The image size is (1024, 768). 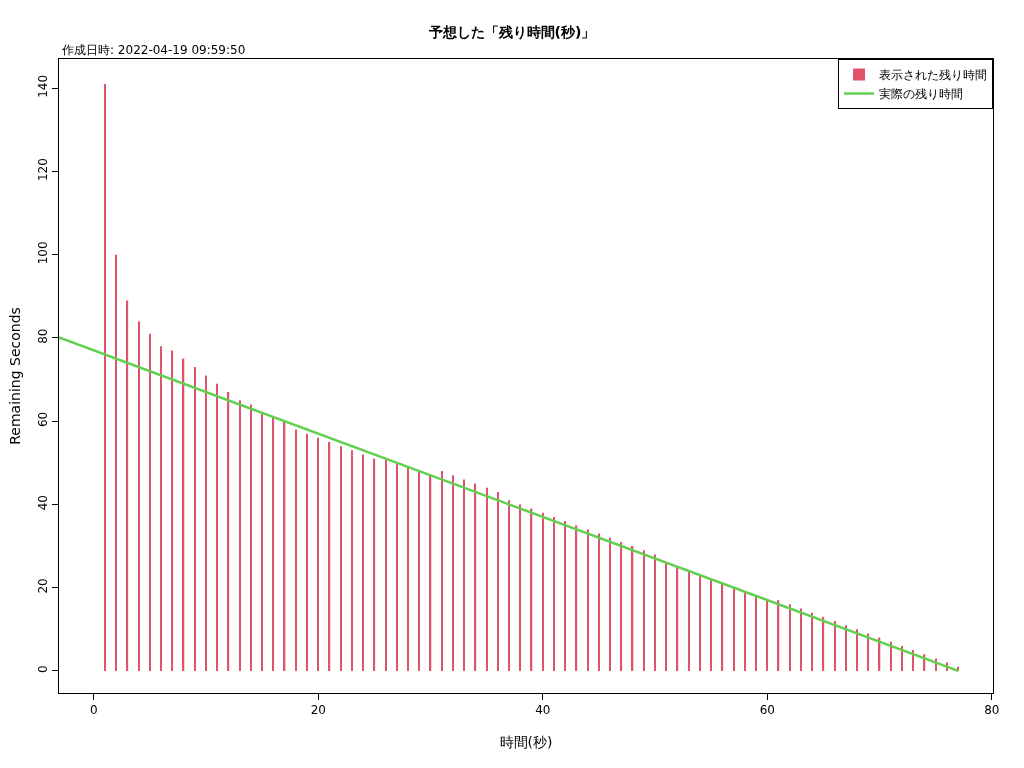 What do you see at coordinates (43, 336) in the screenshot?
I see `y-tick-label: 80` at bounding box center [43, 336].